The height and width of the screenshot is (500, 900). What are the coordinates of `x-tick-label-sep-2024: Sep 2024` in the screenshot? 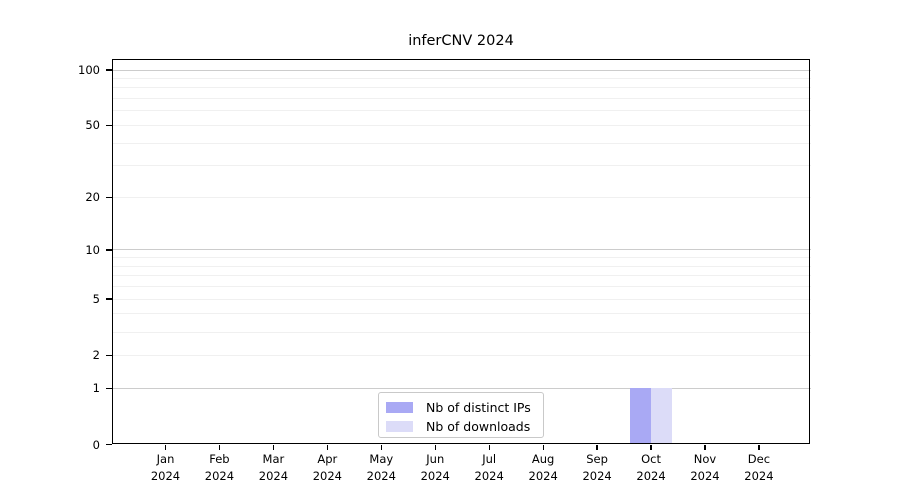 It's located at (597, 467).